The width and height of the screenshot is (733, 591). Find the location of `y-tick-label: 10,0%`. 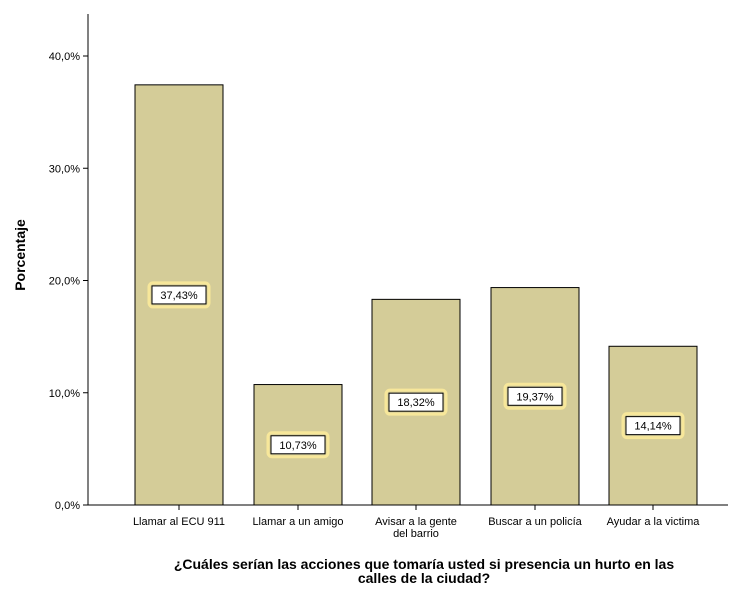

y-tick-label: 10,0% is located at coordinates (64, 394).